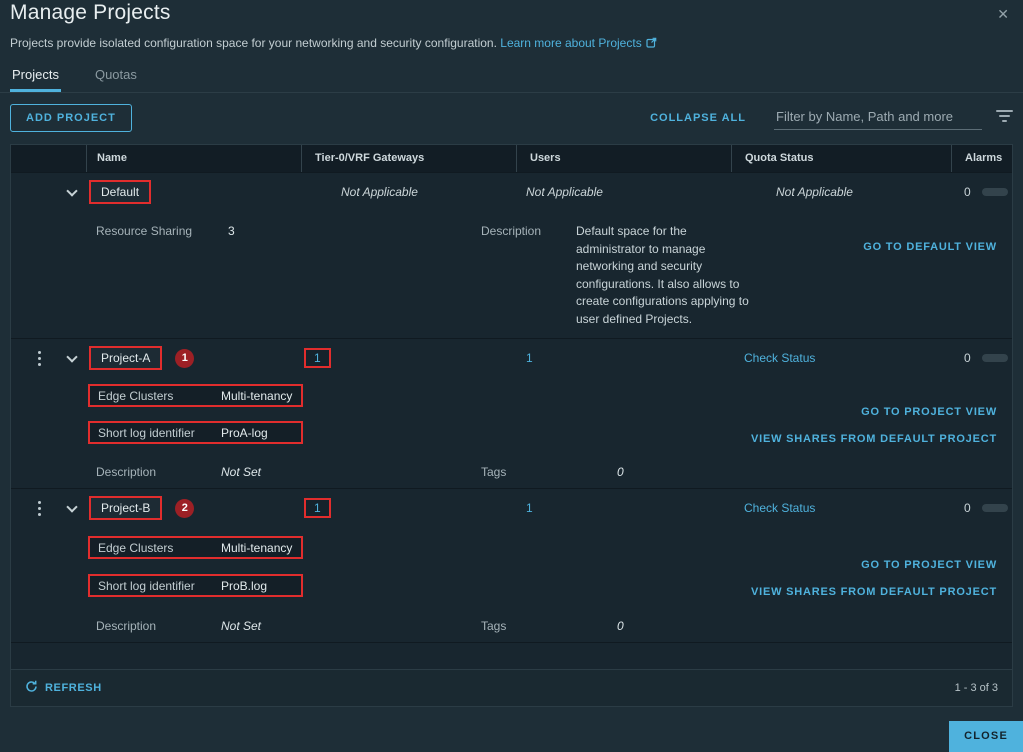  Describe the element at coordinates (511, 13) in the screenshot. I see `dialog-header: Manage Projects ✕` at that location.